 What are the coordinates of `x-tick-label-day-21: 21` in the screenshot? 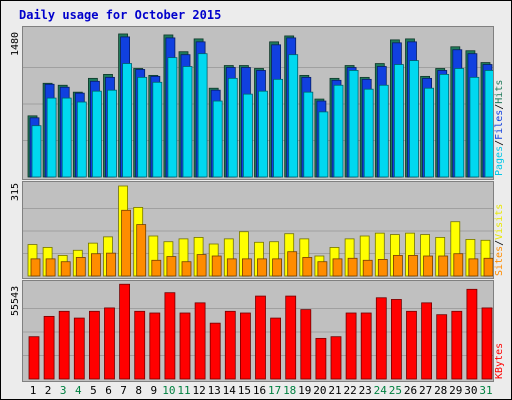 It's located at (334, 390).